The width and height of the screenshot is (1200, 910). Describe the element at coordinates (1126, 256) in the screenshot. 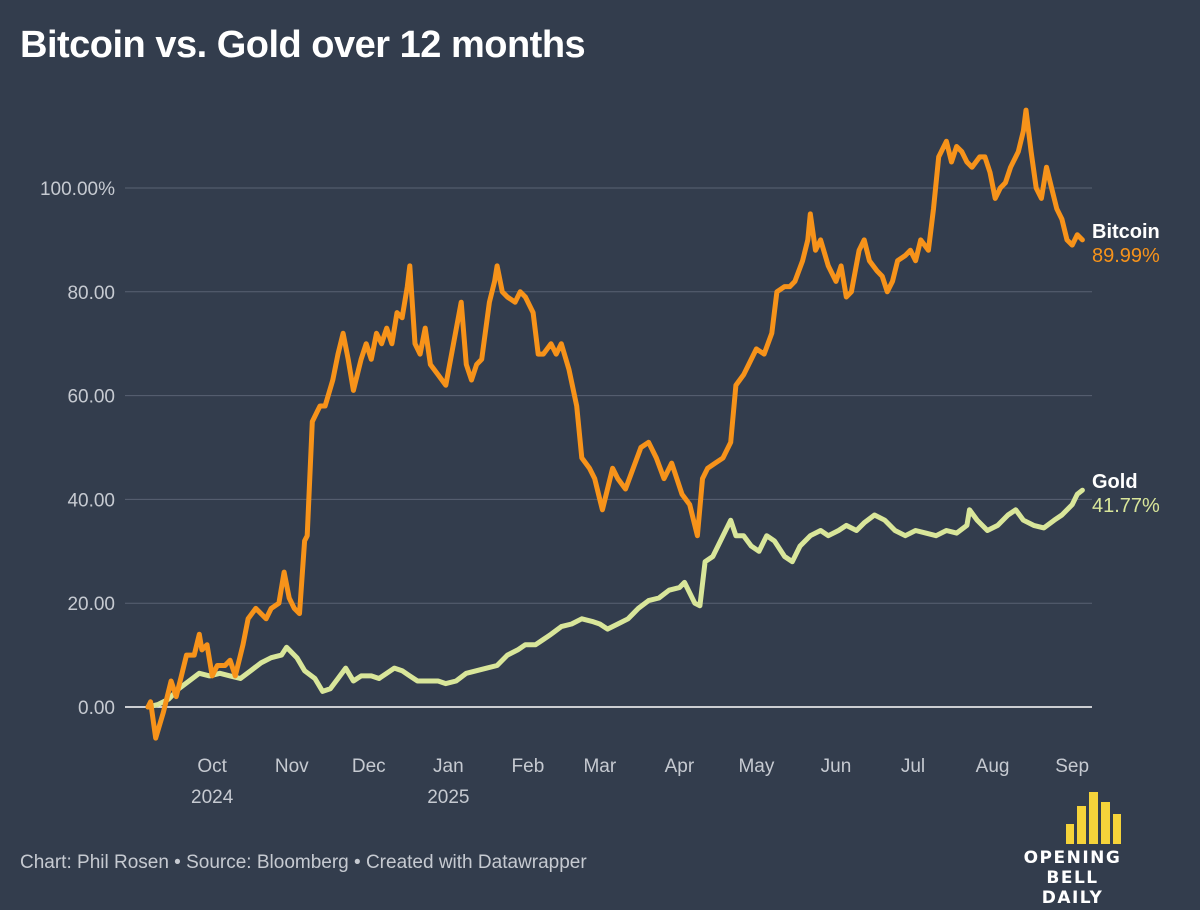

I see `series-end-value-label: 89.99%` at that location.